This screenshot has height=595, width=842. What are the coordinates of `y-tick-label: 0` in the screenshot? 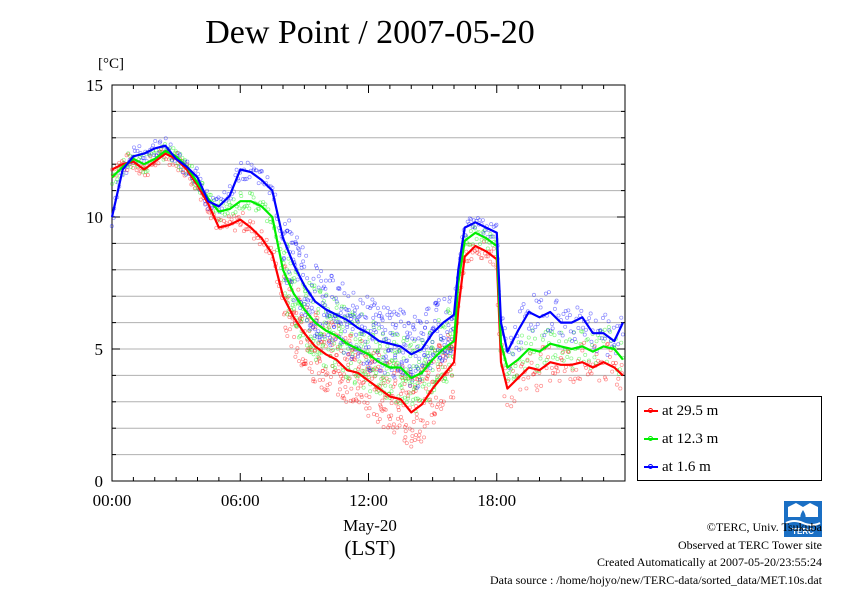 It's located at (99, 481).